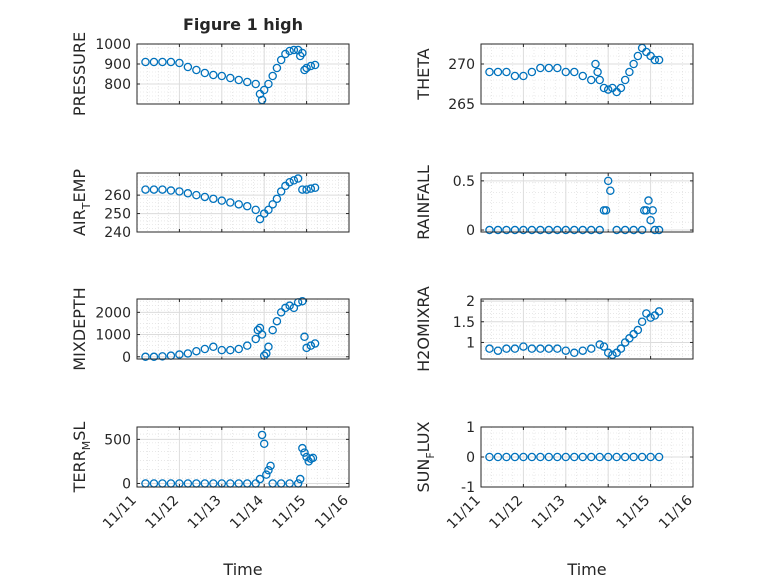 The image size is (778, 583). I want to click on y-axis-label: MIXDEPTH, so click(79, 328).